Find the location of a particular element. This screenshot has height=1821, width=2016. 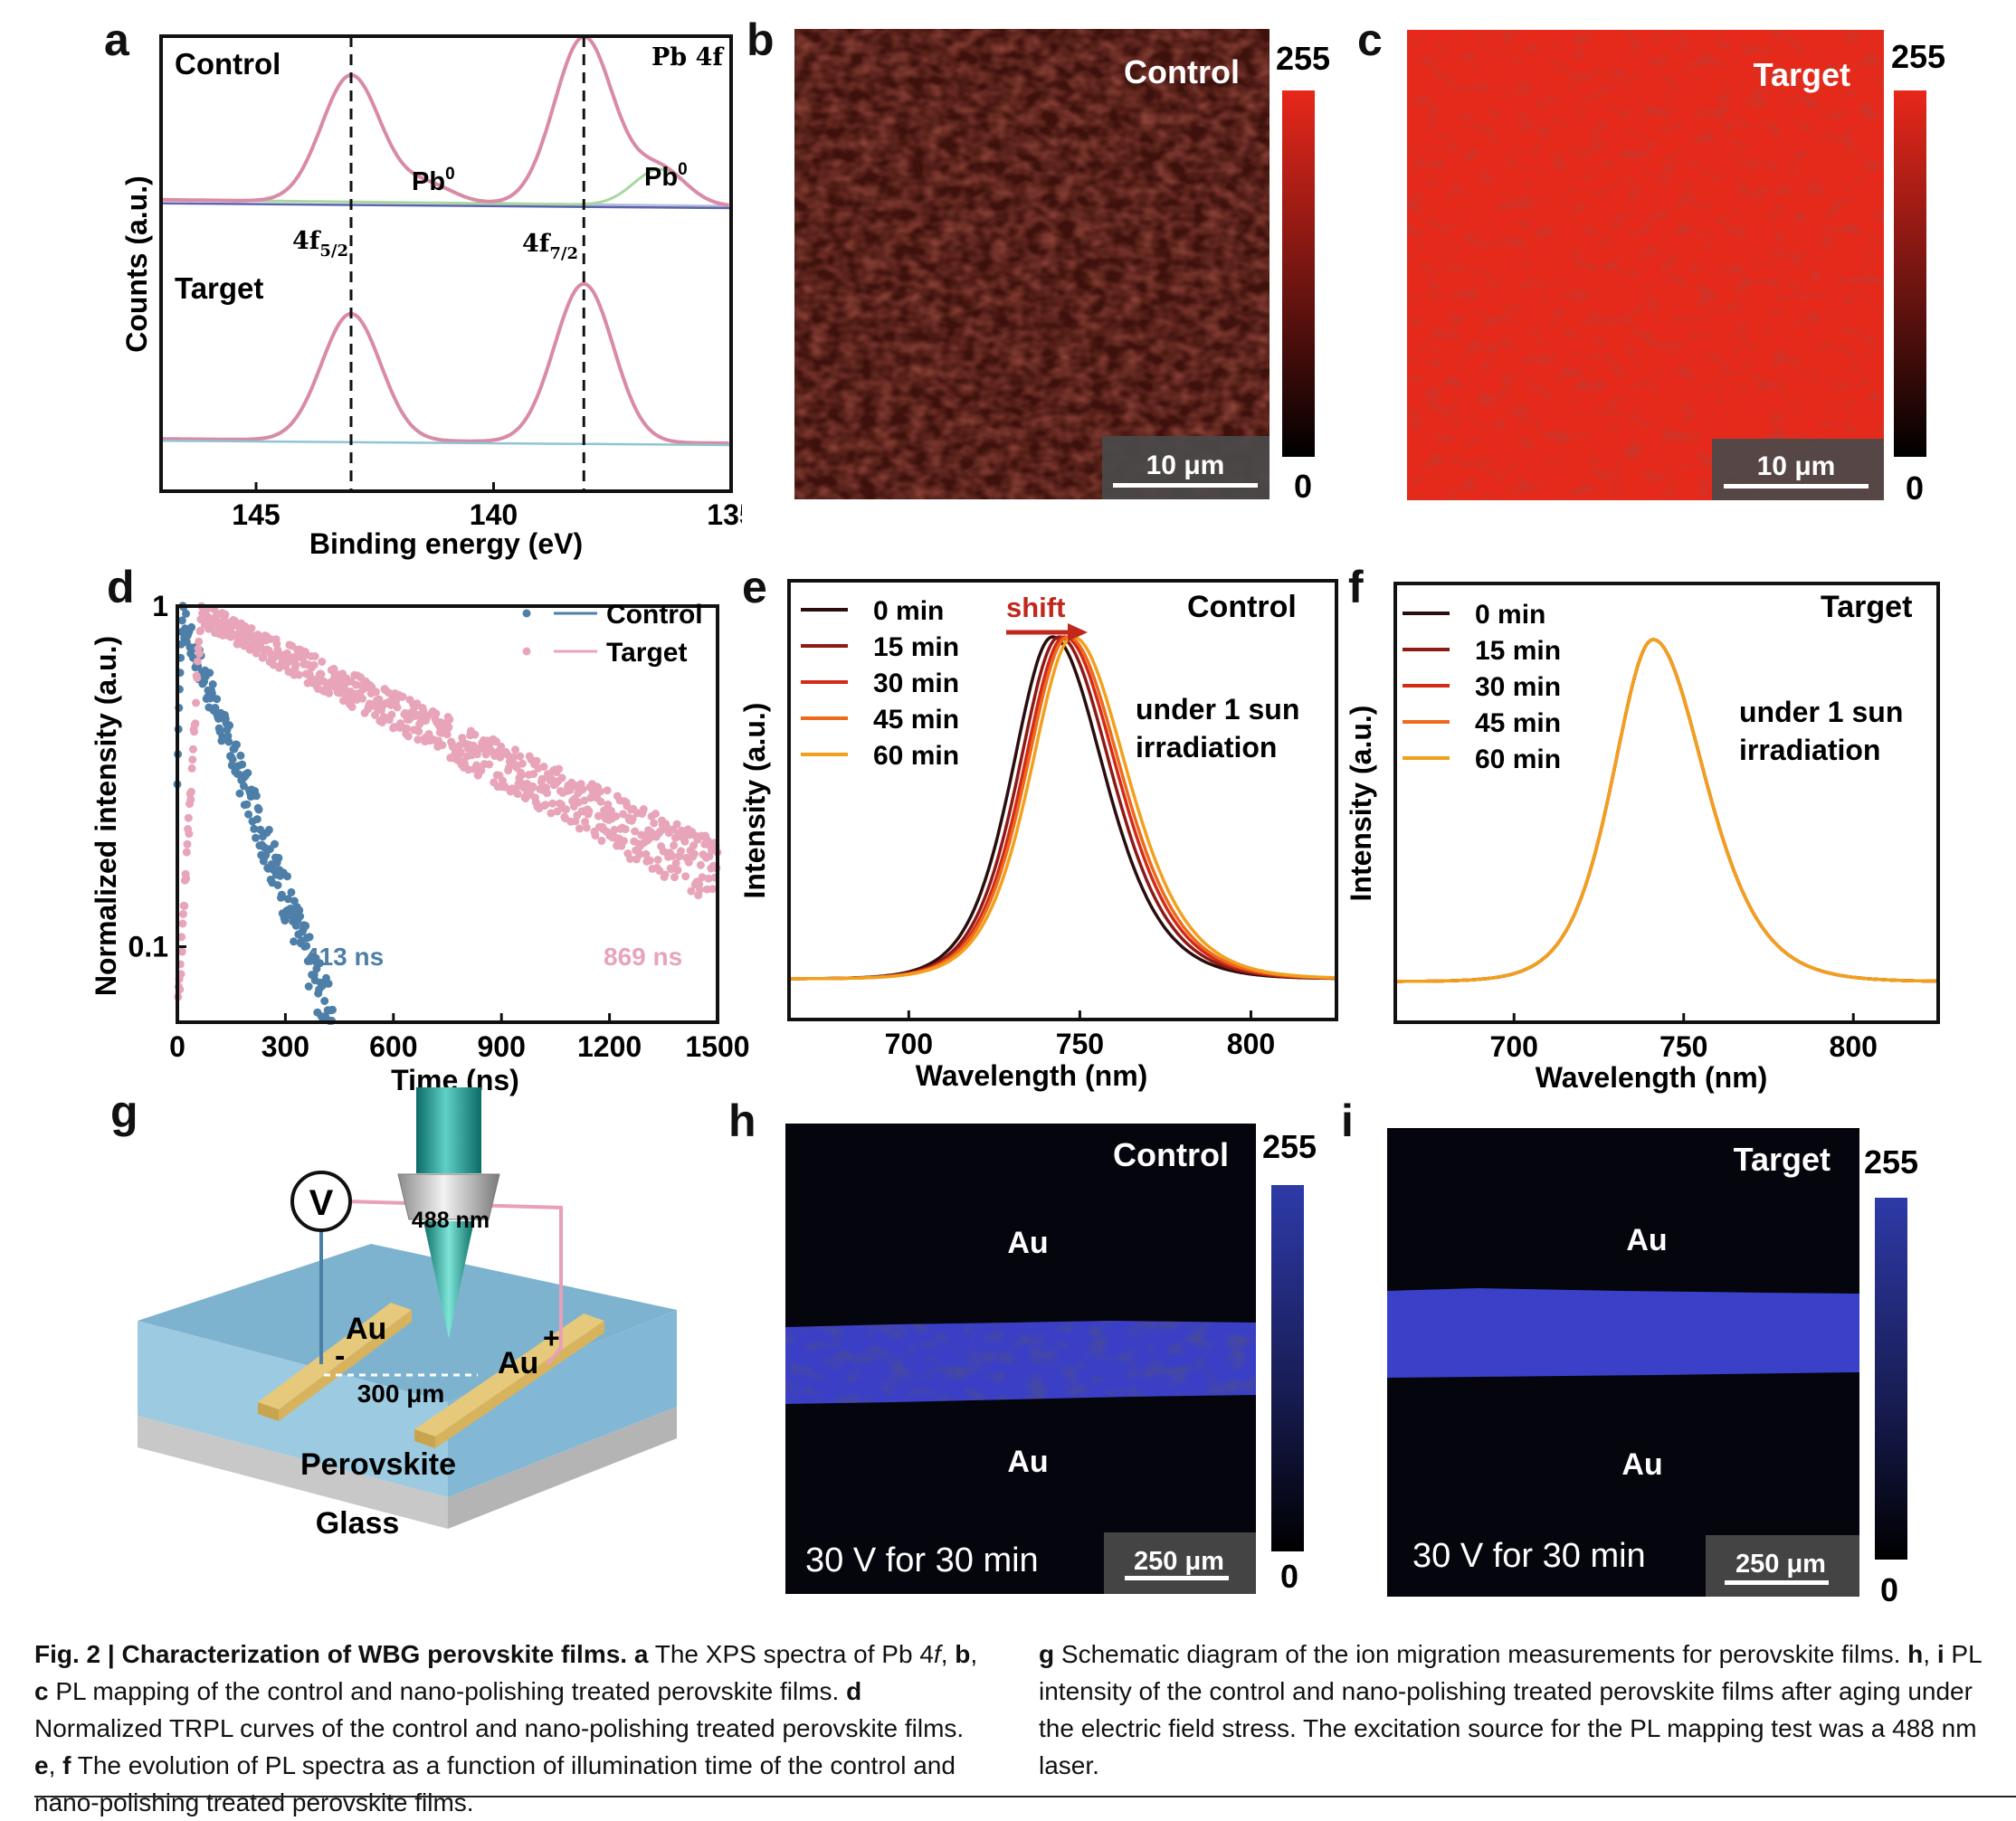

panel-letter-f: f is located at coordinates (1356, 587).